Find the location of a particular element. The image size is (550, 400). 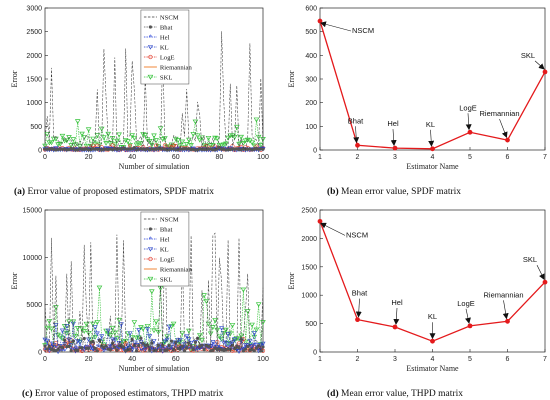

x-tick-label: 0 is located at coordinates (45, 359).